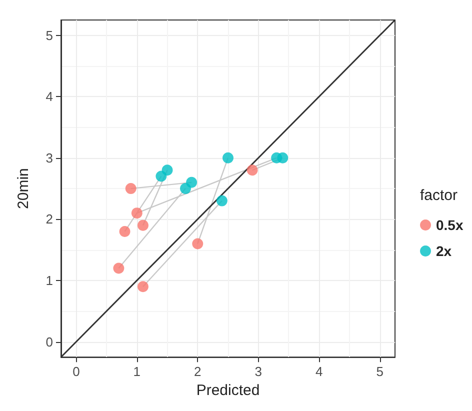 The width and height of the screenshot is (472, 411). Describe the element at coordinates (49, 280) in the screenshot. I see `y-tick-label: 1` at that location.